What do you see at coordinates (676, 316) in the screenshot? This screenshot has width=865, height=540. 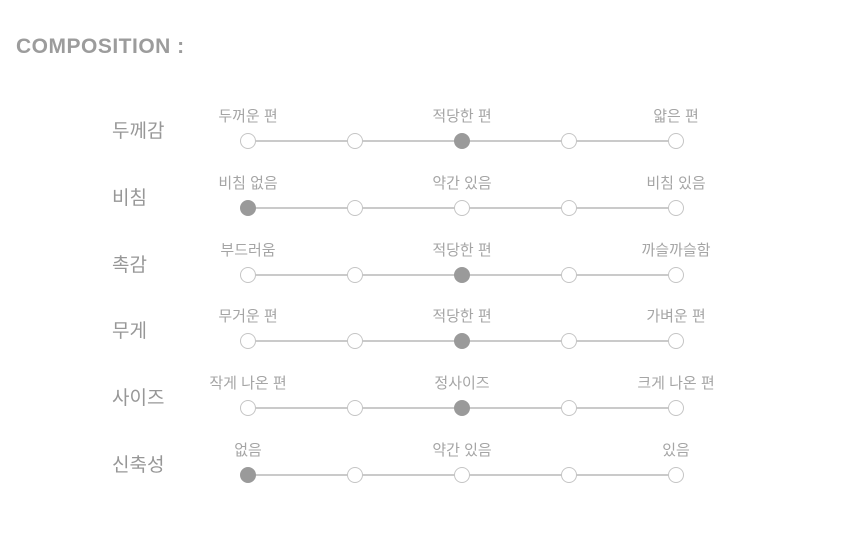 I see `scale-label-high: 가벼운 편` at bounding box center [676, 316].